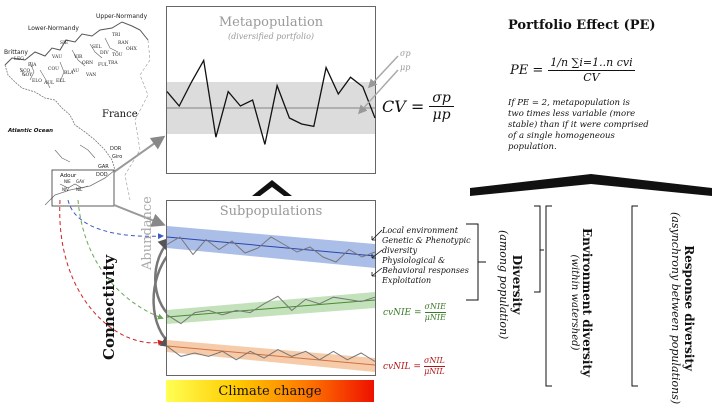 Image resolution: width=720 pixels, height=405 pixels. What do you see at coordinates (79, 189) in the screenshot?
I see `nil-map-label: NIL` at bounding box center [79, 189].